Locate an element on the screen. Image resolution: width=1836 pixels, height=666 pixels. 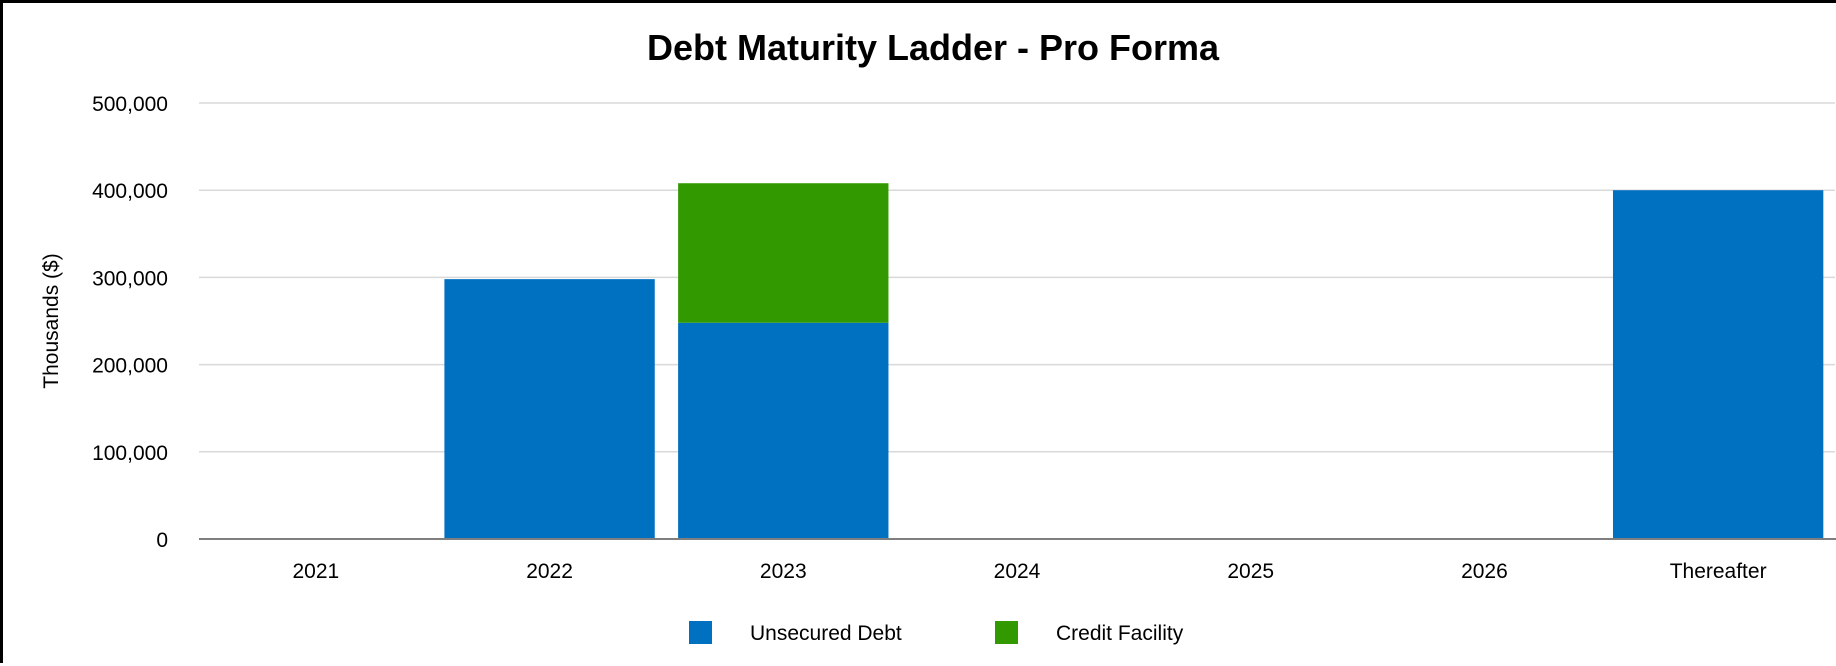
legend-label: Credit Facility is located at coordinates (1120, 633).